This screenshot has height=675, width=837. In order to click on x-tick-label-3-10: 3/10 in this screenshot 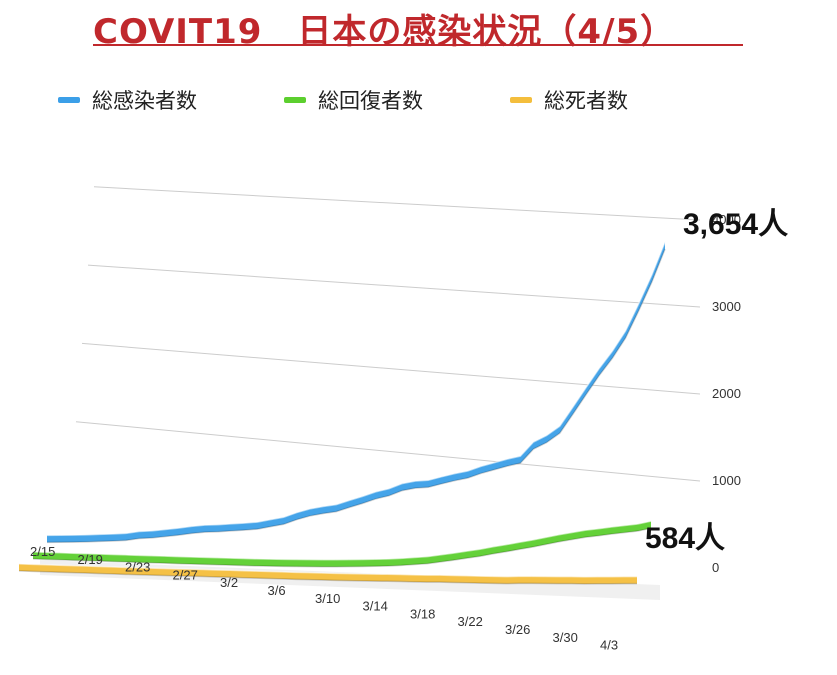, I will do `click(327, 598)`.